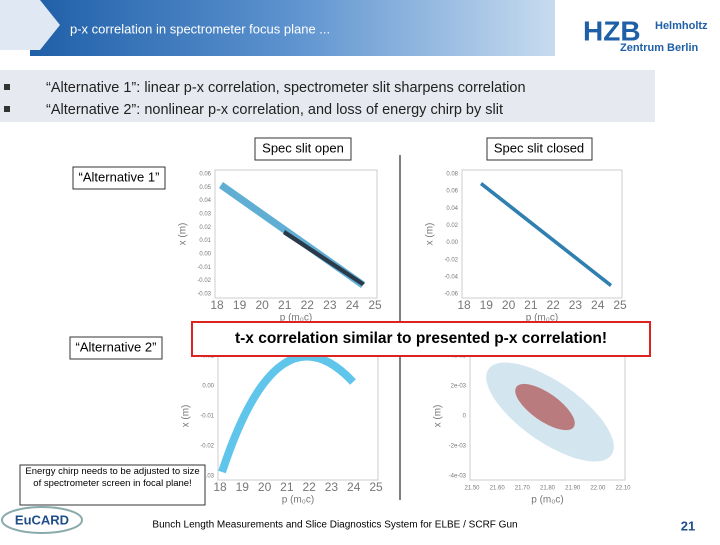 The height and width of the screenshot is (545, 720). What do you see at coordinates (451, 277) in the screenshot?
I see `y-tick-label: -0.04` at bounding box center [451, 277].